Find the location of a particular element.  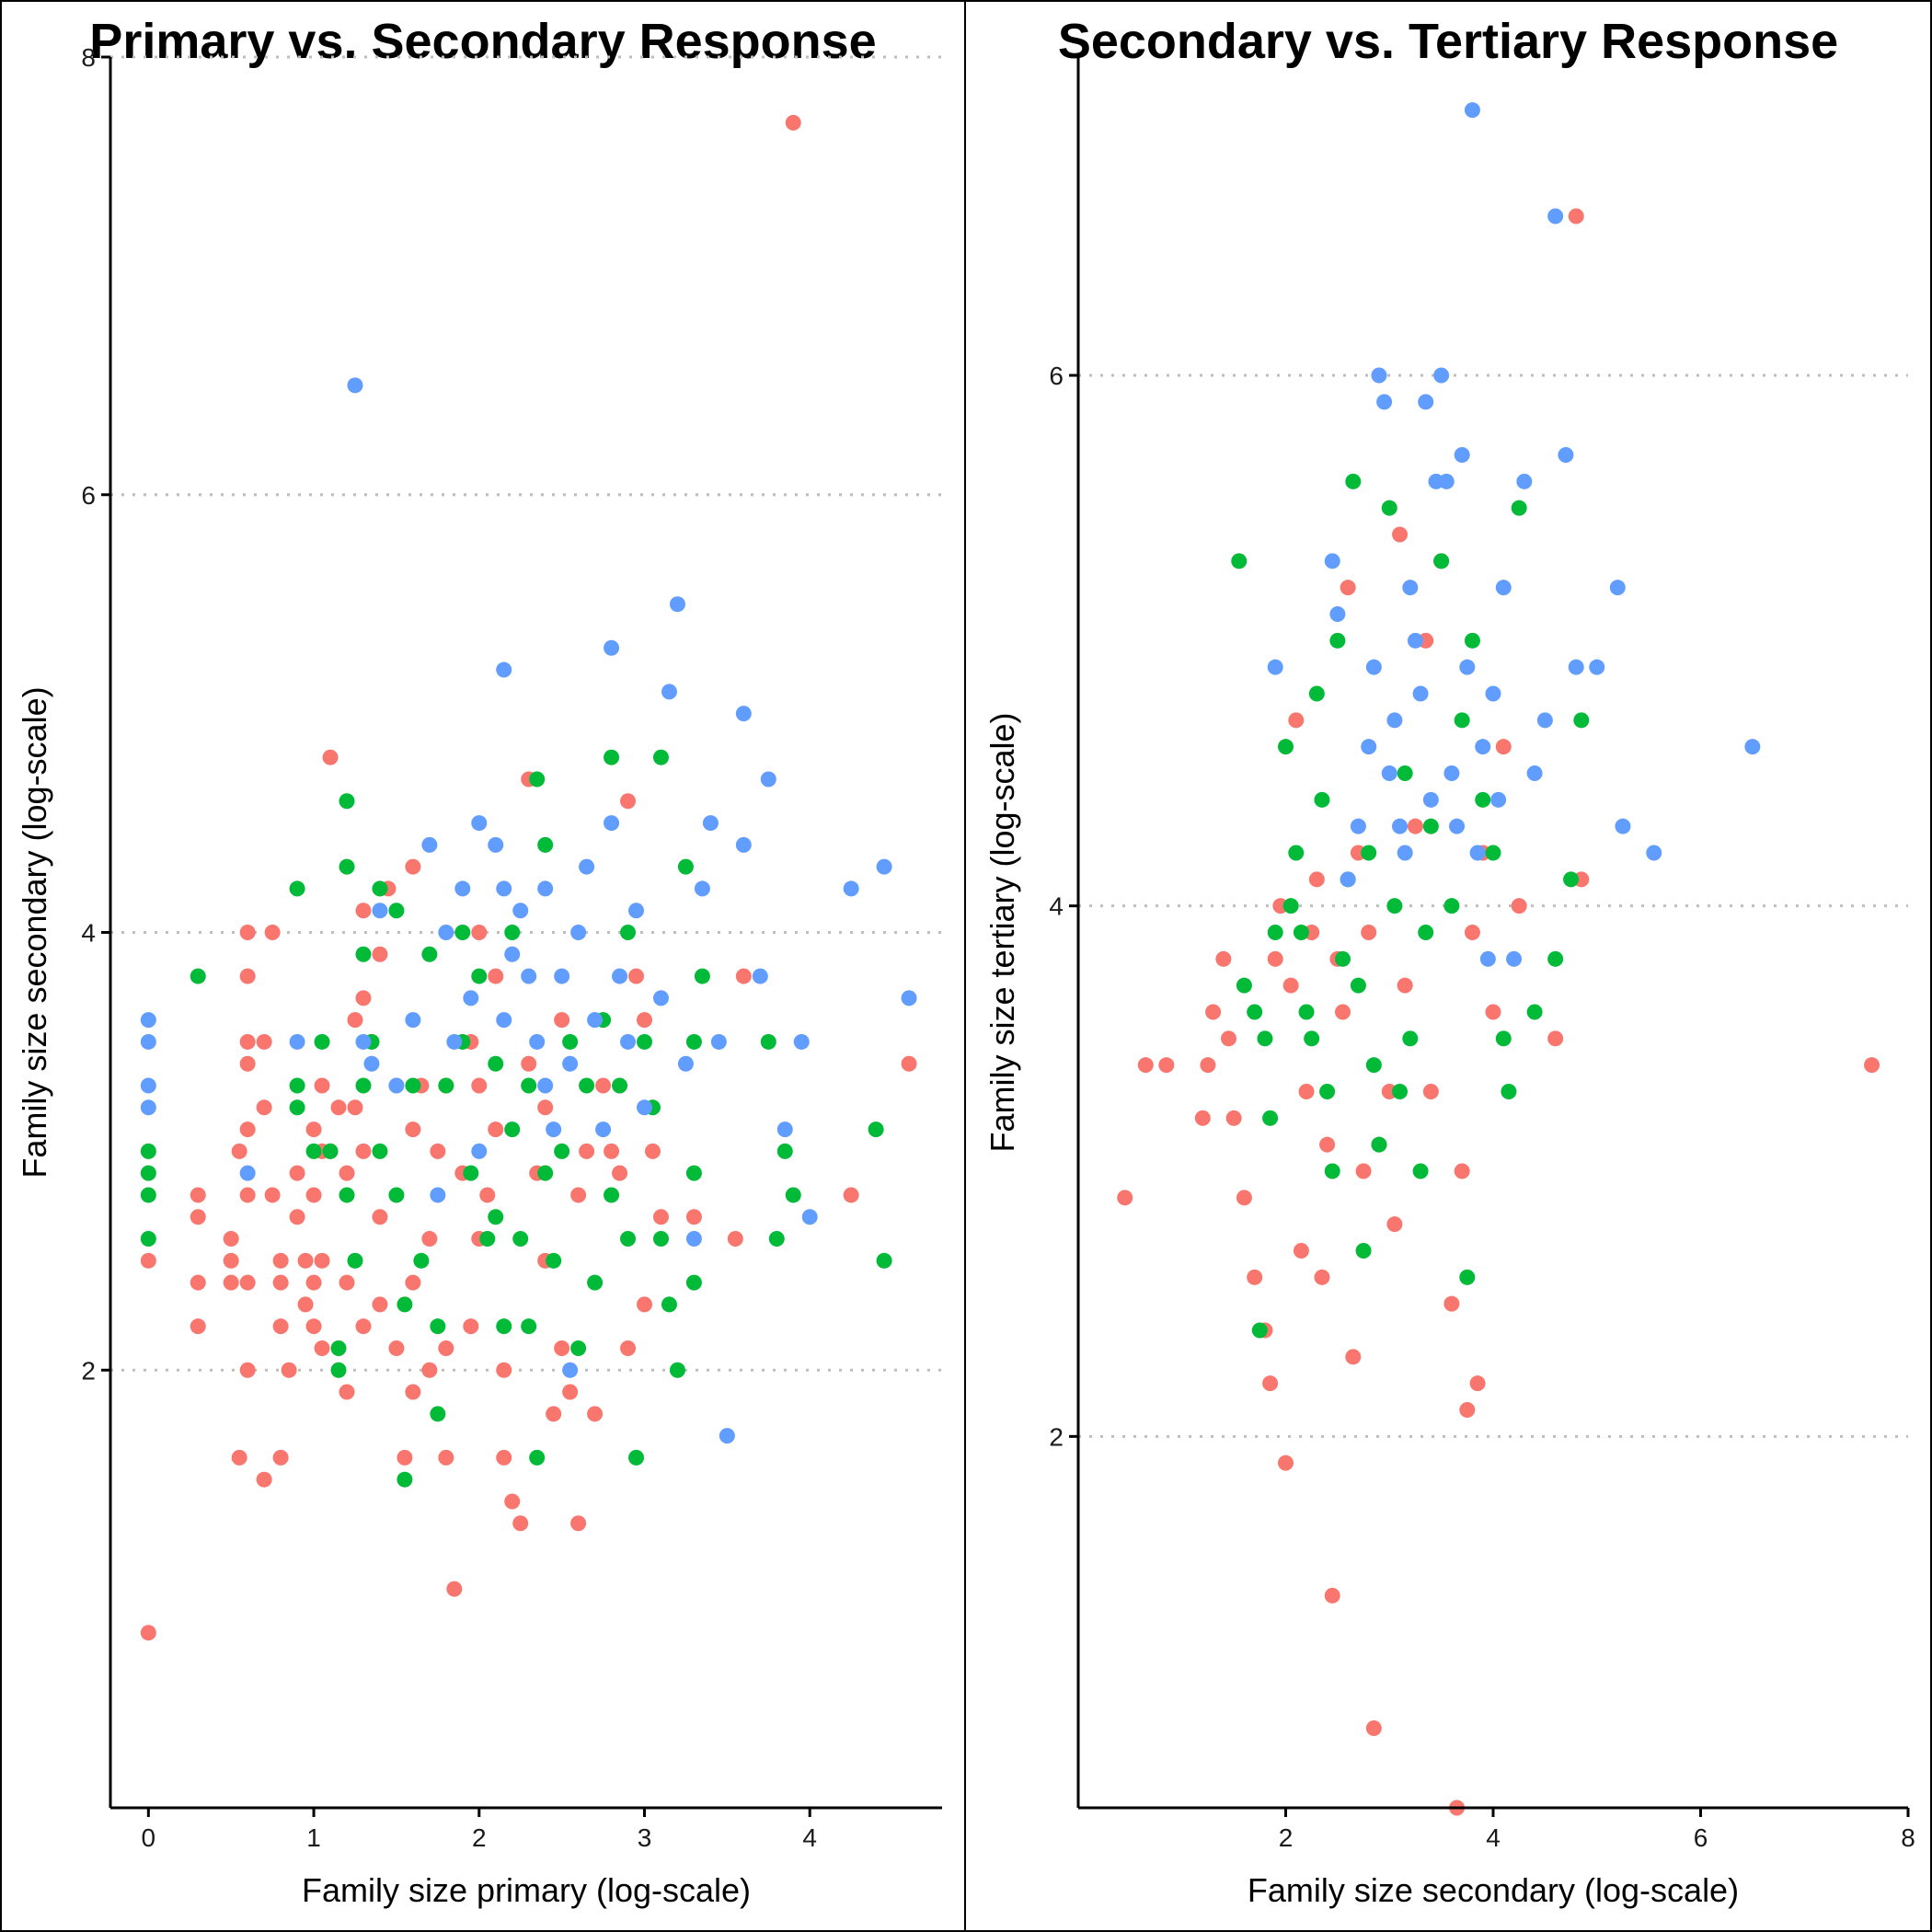

x-tick-label: 8 is located at coordinates (1908, 1837).